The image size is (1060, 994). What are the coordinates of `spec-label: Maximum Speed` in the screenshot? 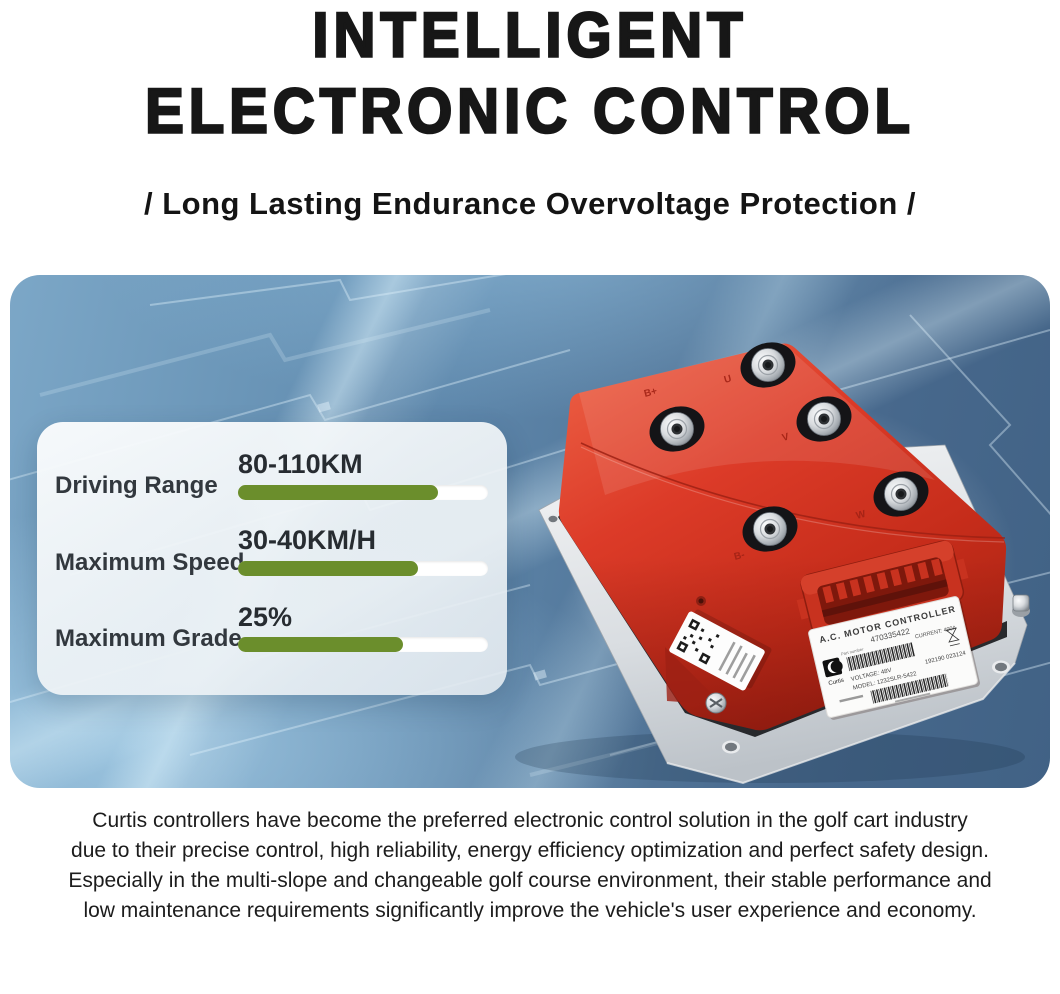 It's located at (150, 562).